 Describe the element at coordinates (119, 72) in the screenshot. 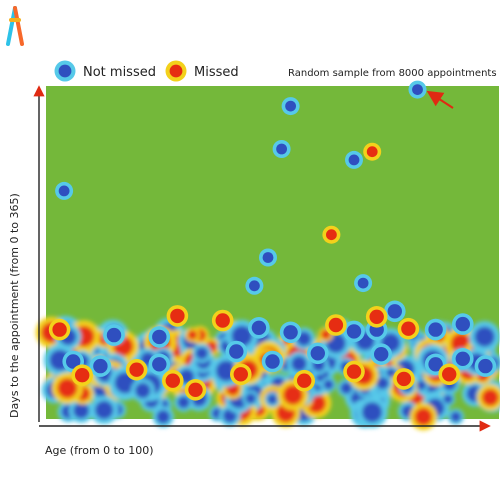

I see `legend-not-missed-label: Not missed` at that location.